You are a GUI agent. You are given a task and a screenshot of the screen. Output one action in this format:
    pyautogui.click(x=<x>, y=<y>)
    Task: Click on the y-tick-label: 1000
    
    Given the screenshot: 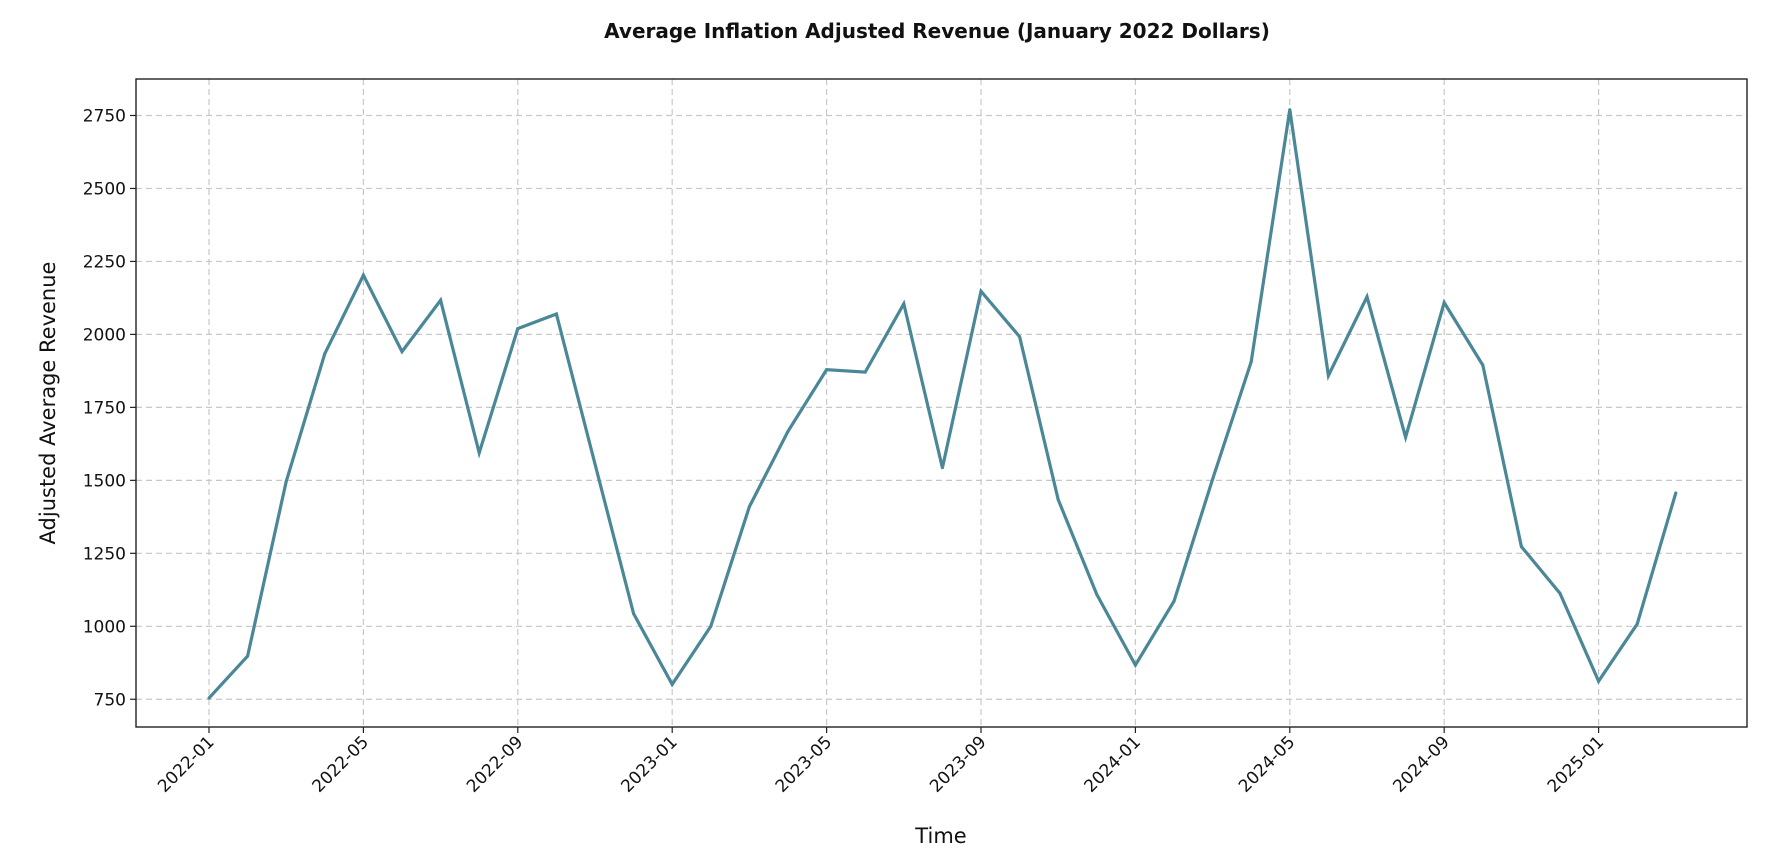 What is the action you would take?
    pyautogui.click(x=104, y=627)
    